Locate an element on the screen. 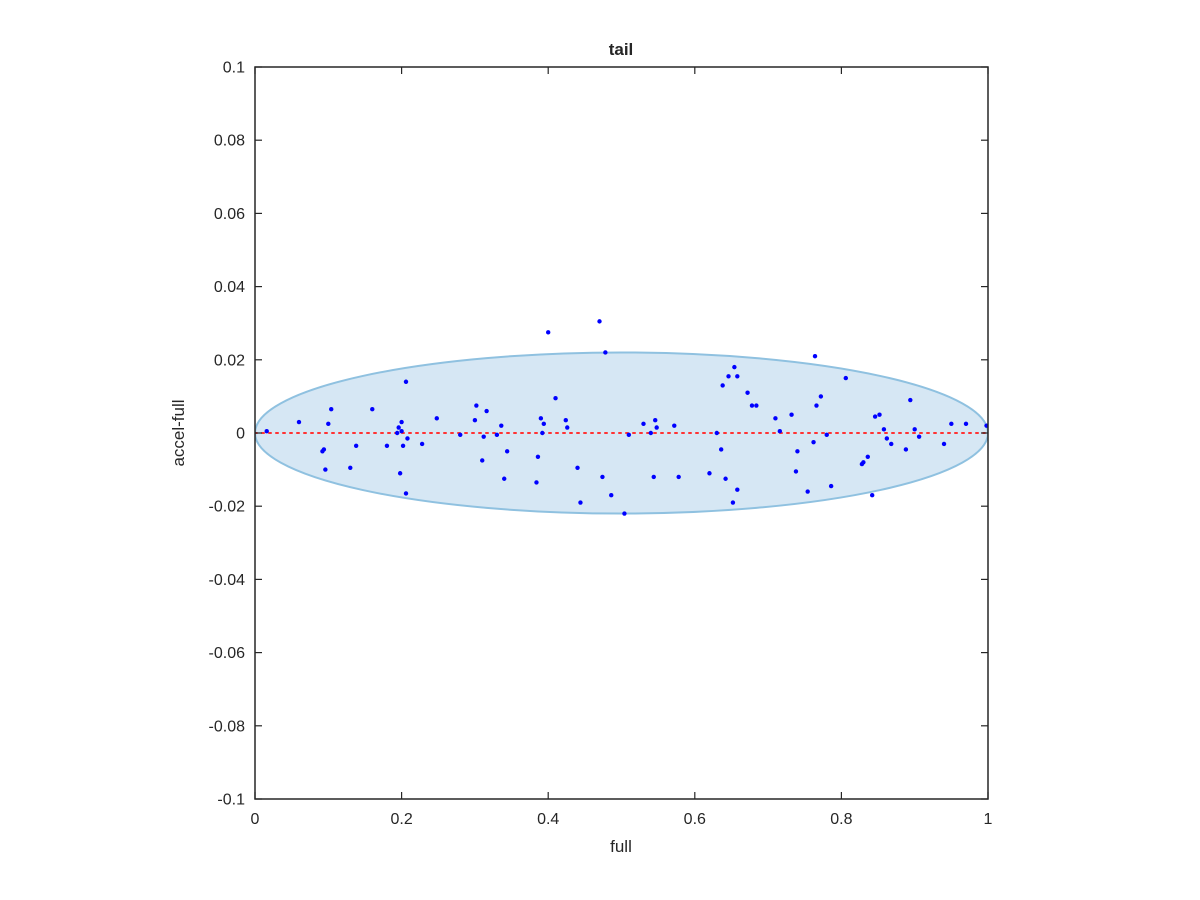 The height and width of the screenshot is (900, 1200). chart-title: tail is located at coordinates (621, 49).